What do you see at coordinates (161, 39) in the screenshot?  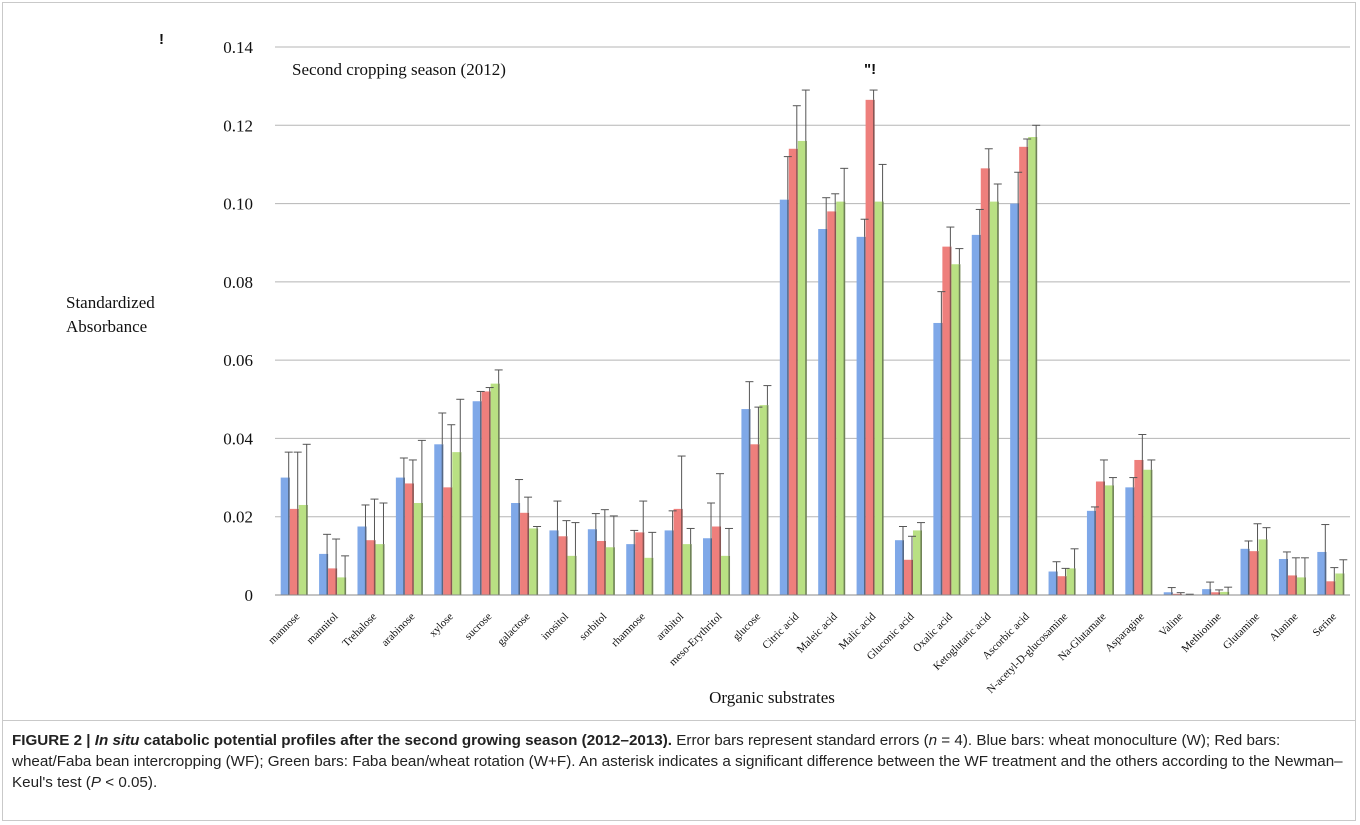 I see `corner-mark: !` at bounding box center [161, 39].